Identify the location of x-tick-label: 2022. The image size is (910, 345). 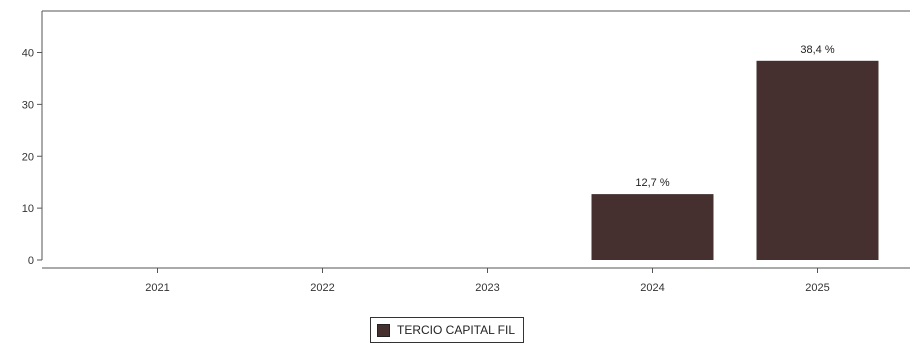
(322, 288).